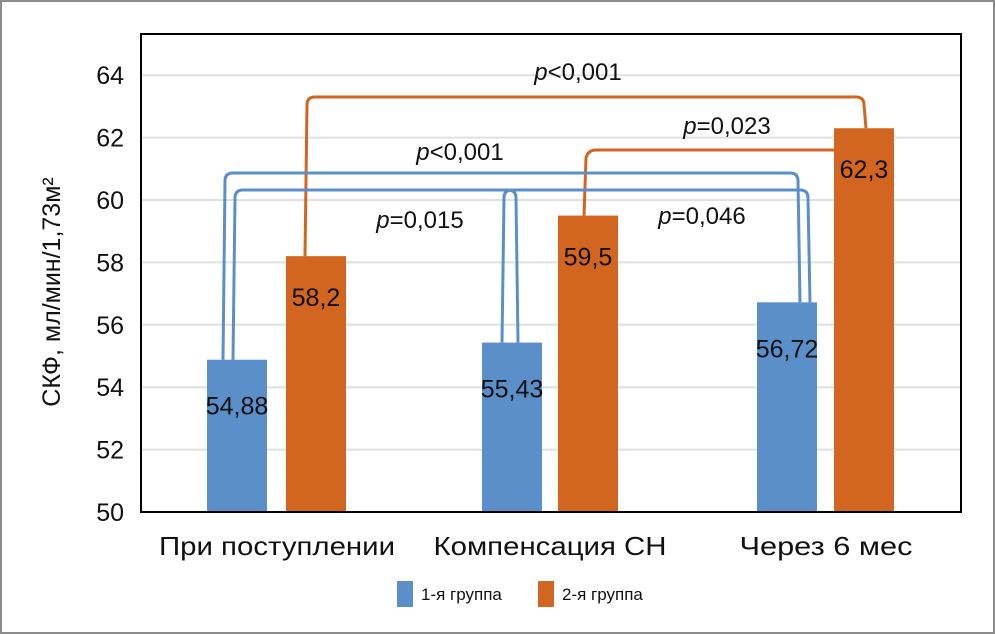 This screenshot has width=995, height=634. What do you see at coordinates (419, 220) in the screenshot?
I see `p-value-label: p=0,015` at bounding box center [419, 220].